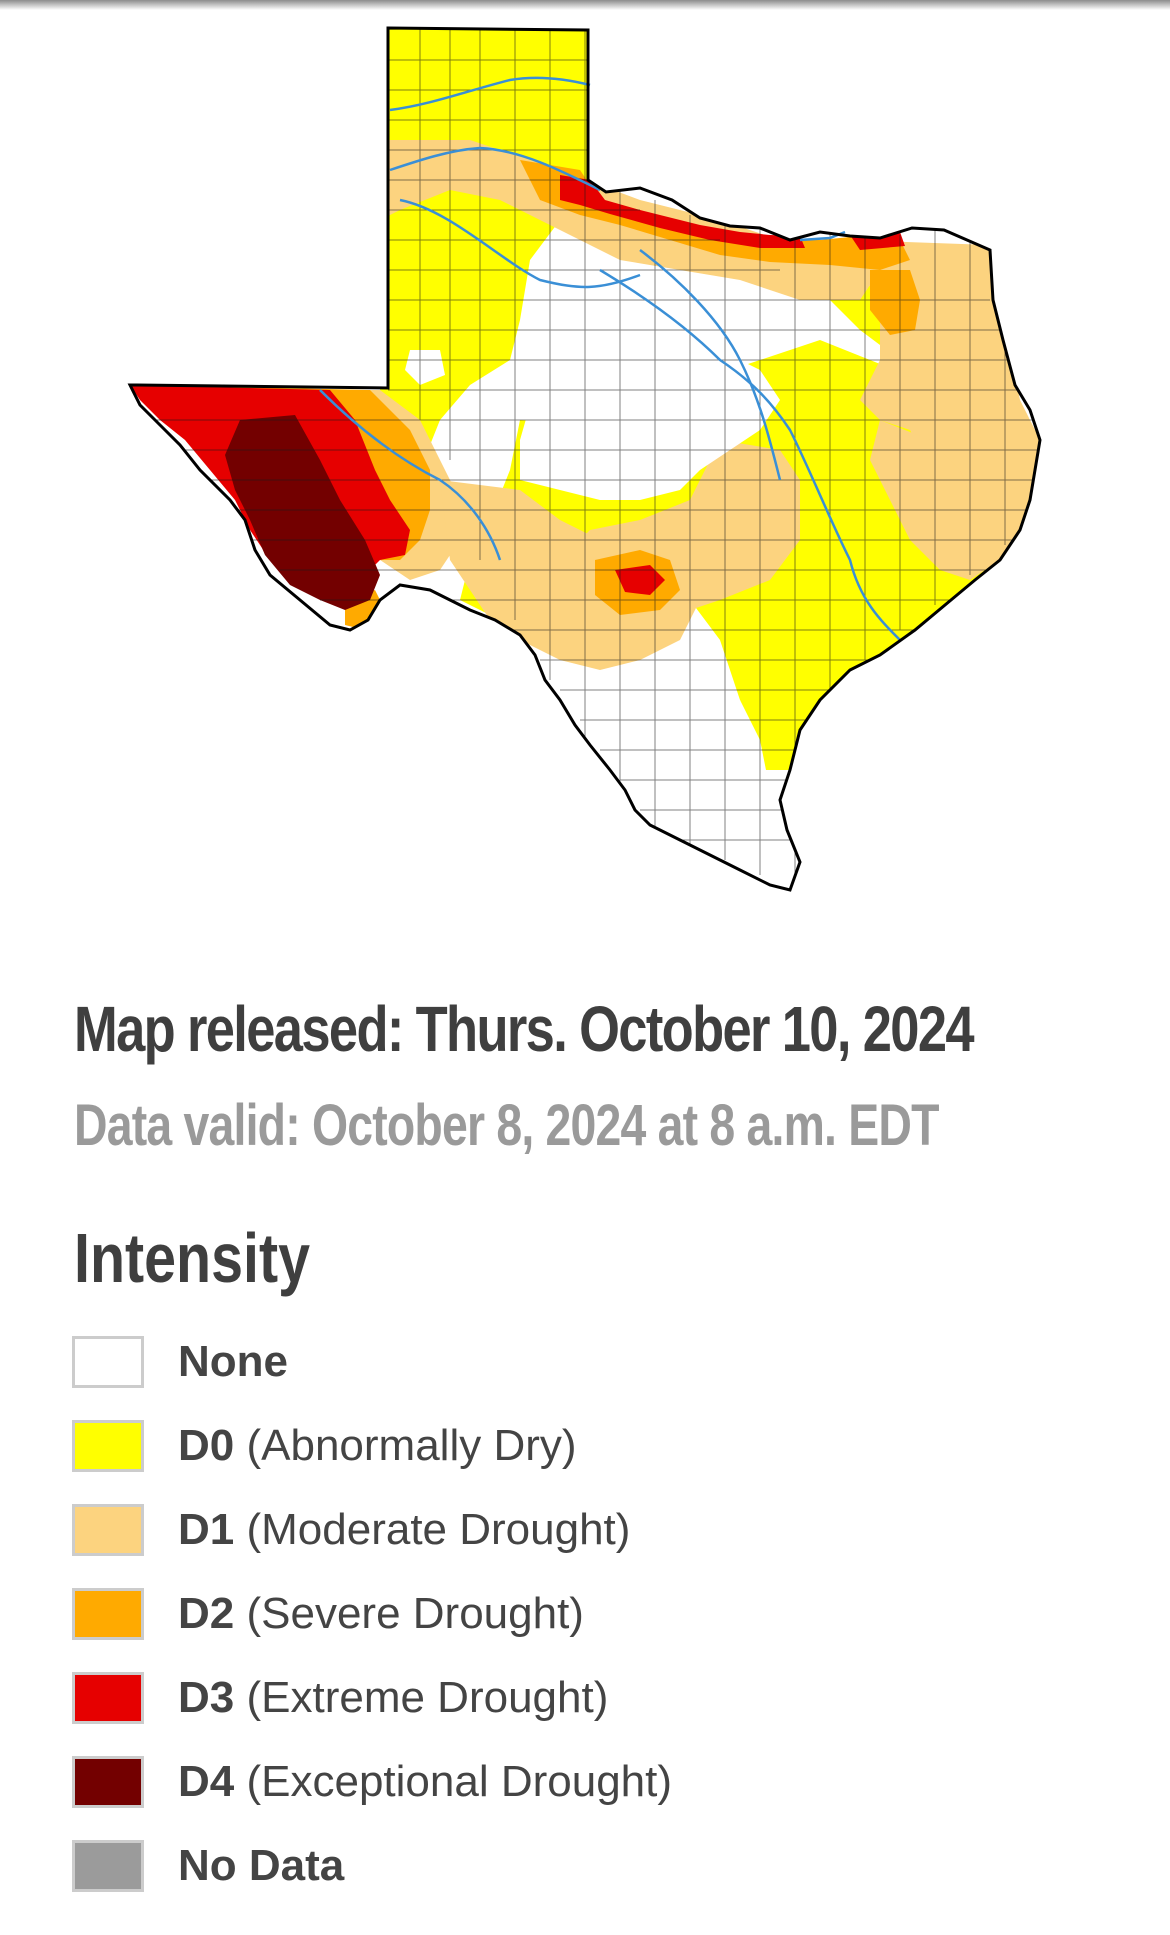 This screenshot has height=1935, width=1170. Describe the element at coordinates (640, 580) in the screenshot. I see `d3-hill-spot` at that location.